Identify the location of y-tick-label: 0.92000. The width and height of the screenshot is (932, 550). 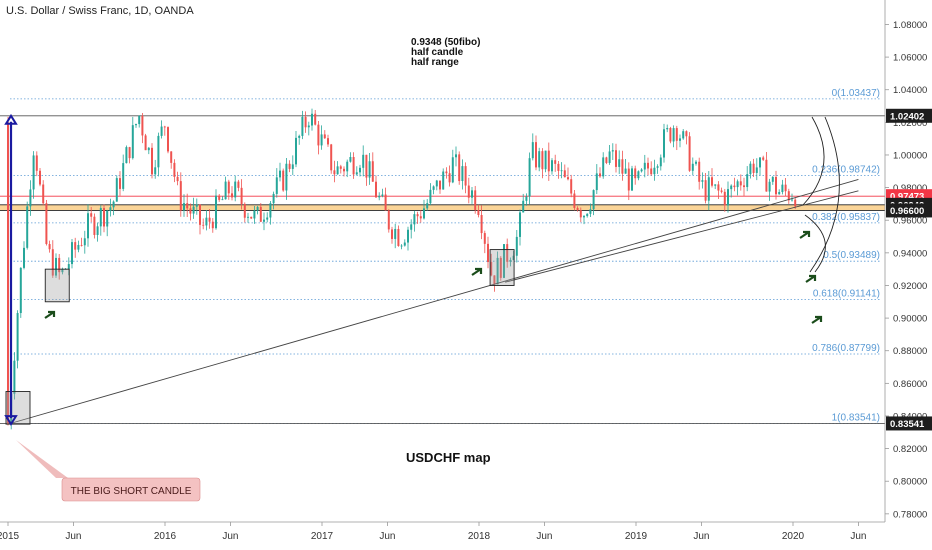
(910, 286).